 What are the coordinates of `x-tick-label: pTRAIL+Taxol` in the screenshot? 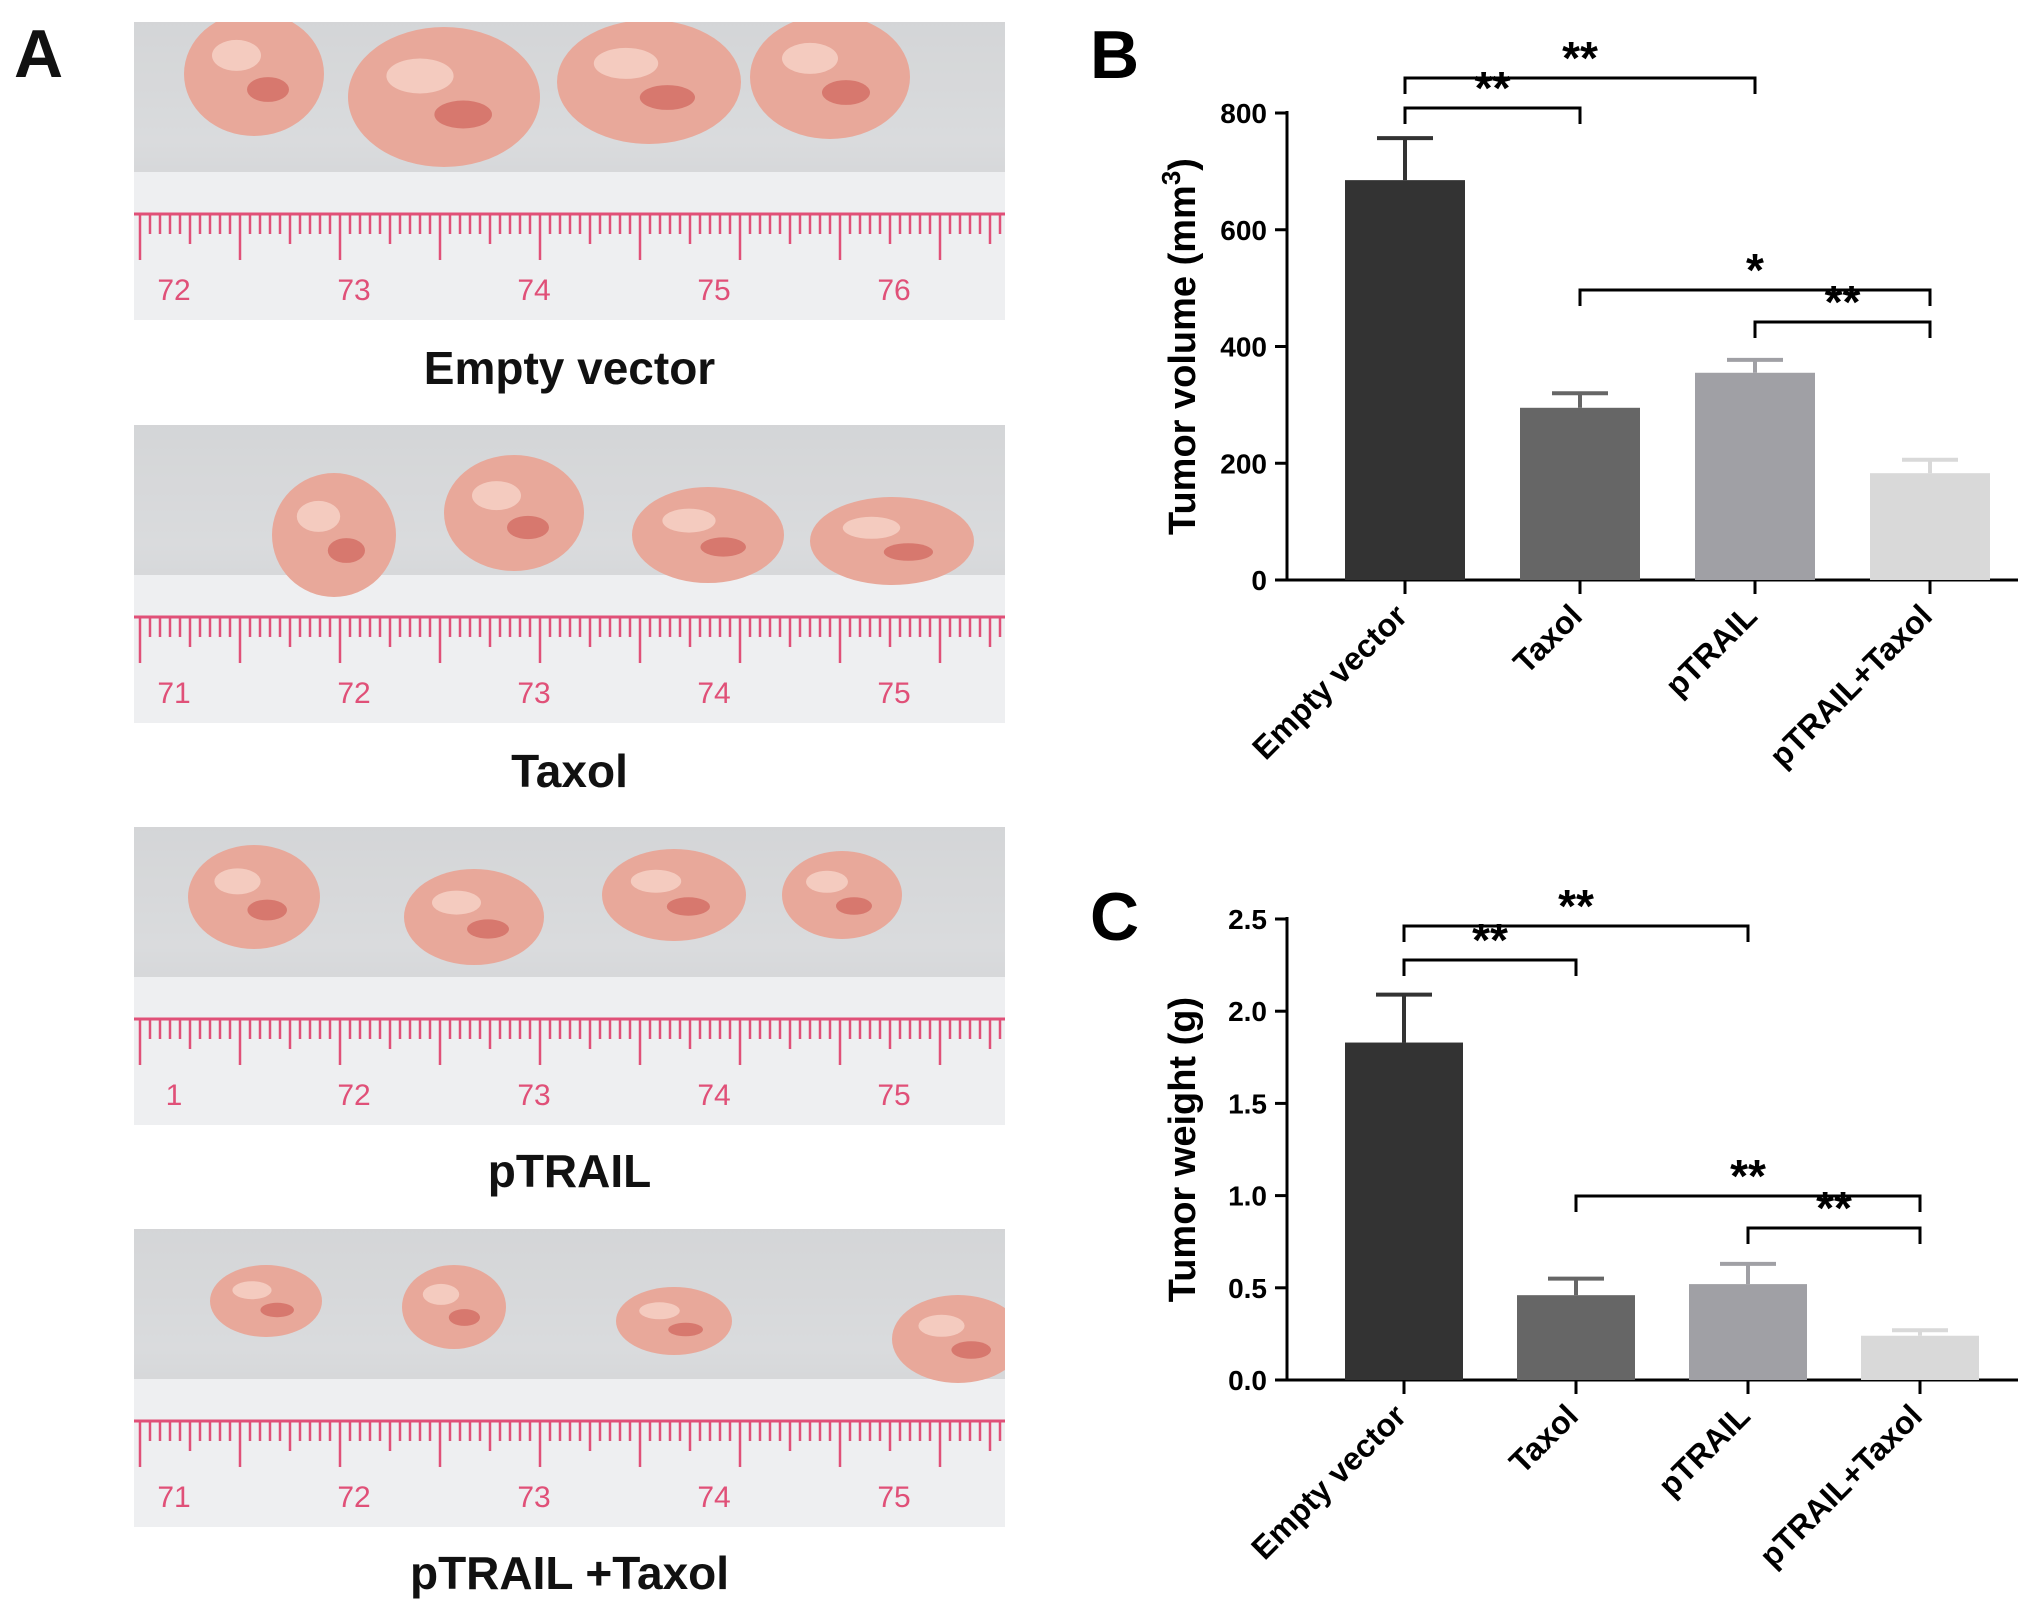 It's located at (1850, 685).